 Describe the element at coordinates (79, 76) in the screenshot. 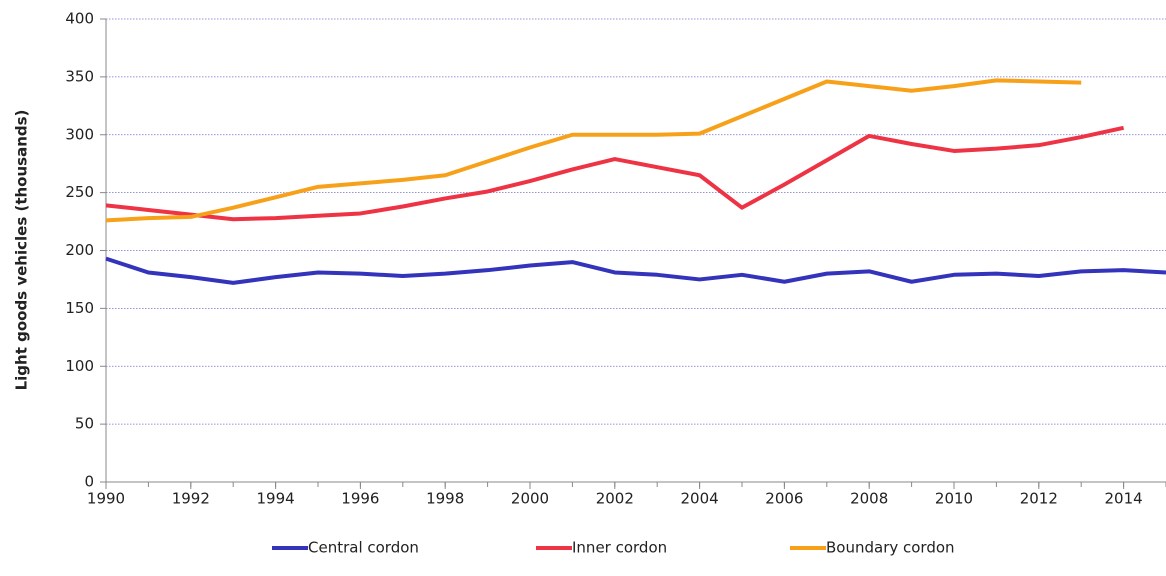

I see `y-tick-label: 350` at that location.